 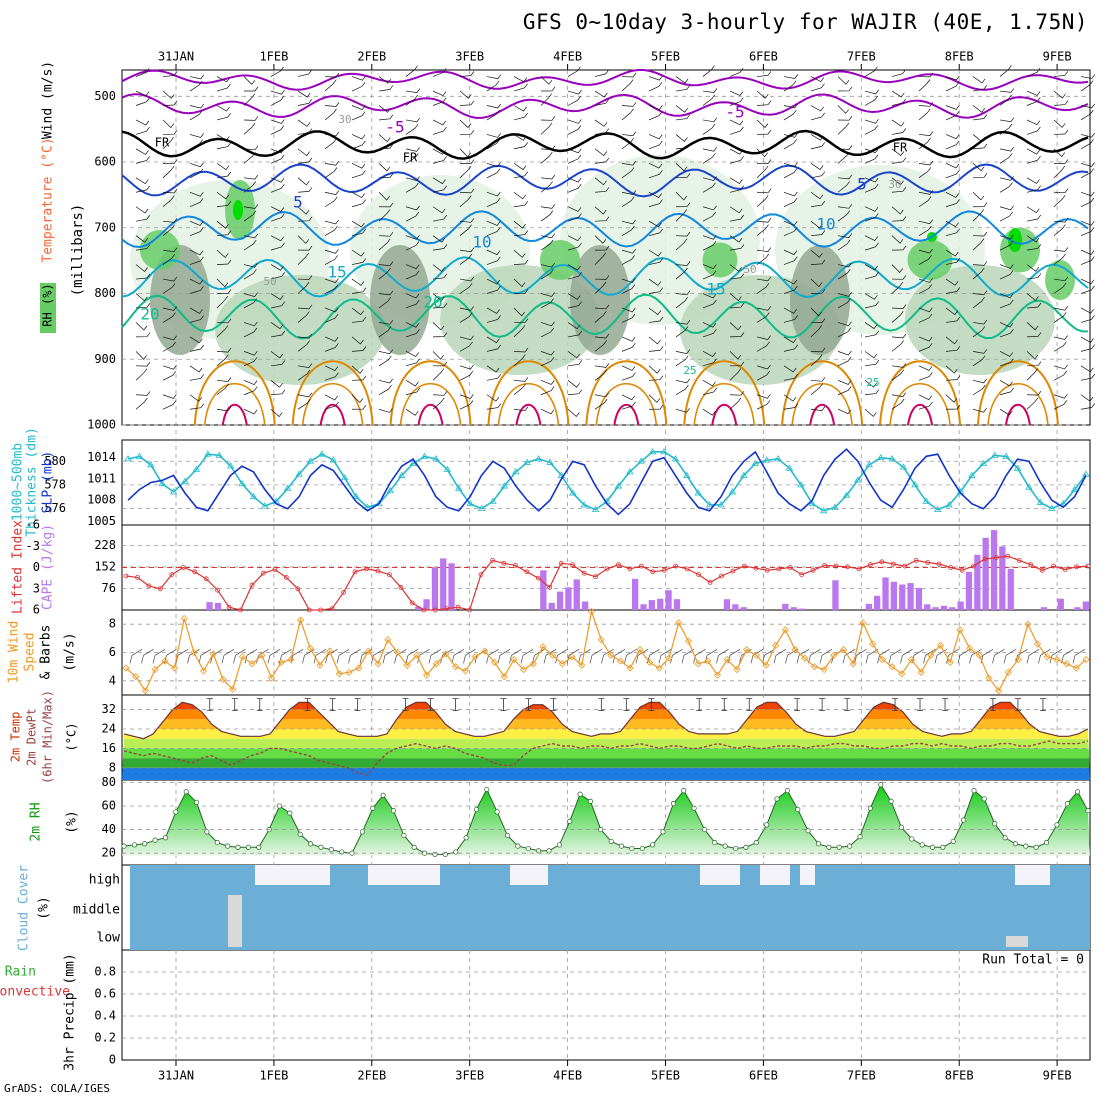 I want to click on contour-label: 25, so click(x=872, y=382).